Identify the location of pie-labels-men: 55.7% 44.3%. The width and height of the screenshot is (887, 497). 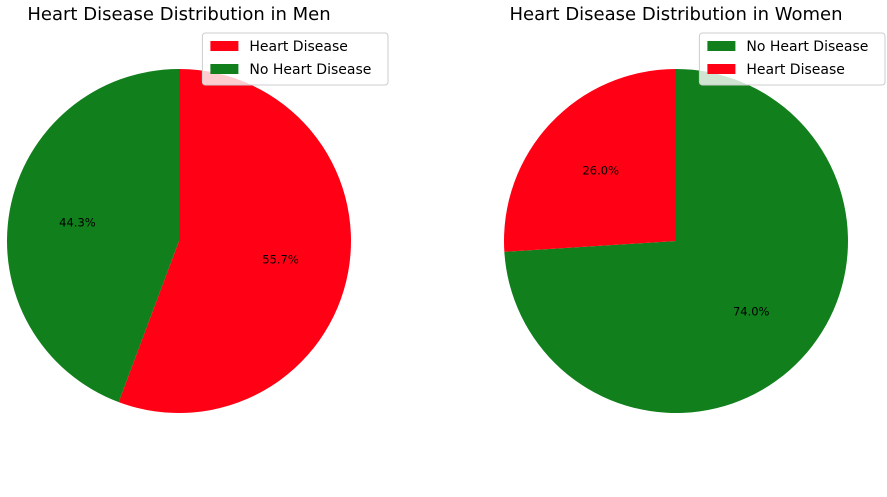
(179, 241).